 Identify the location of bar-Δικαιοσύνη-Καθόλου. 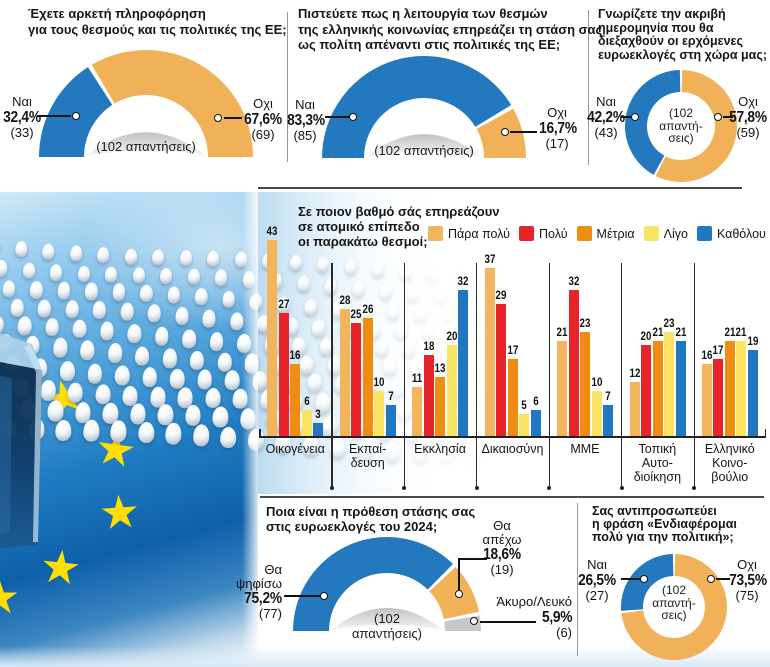
(535, 423).